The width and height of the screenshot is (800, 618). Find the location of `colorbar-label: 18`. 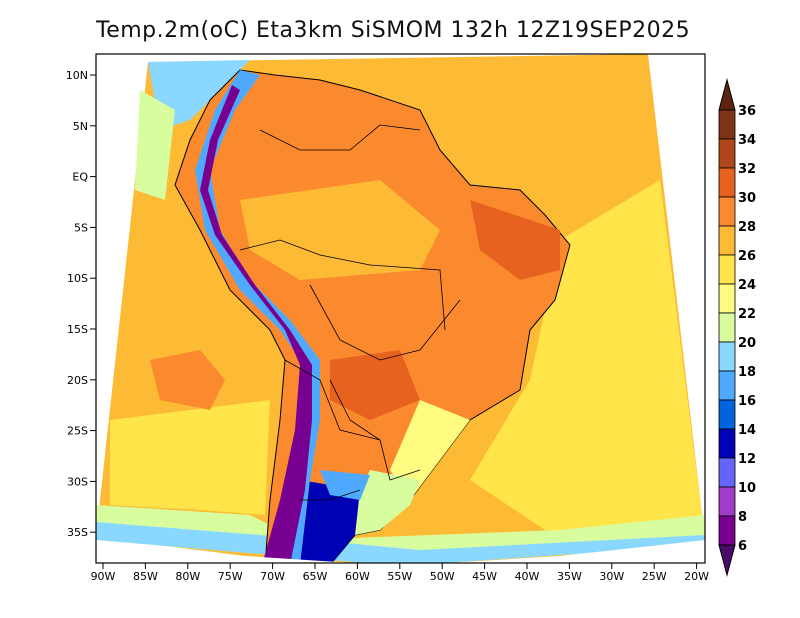

colorbar-label: 18 is located at coordinates (747, 372).